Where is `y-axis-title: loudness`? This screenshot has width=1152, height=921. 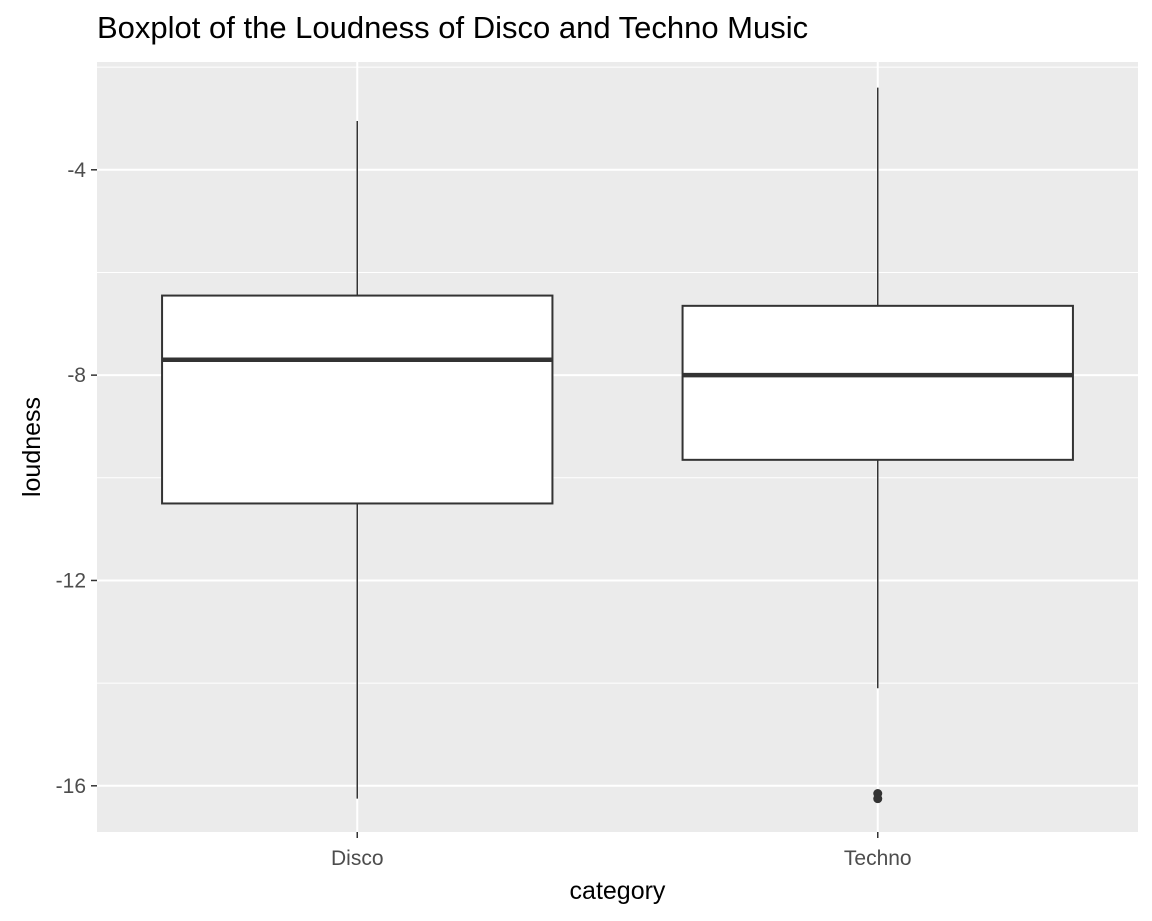
y-axis-title: loudness is located at coordinates (32, 447).